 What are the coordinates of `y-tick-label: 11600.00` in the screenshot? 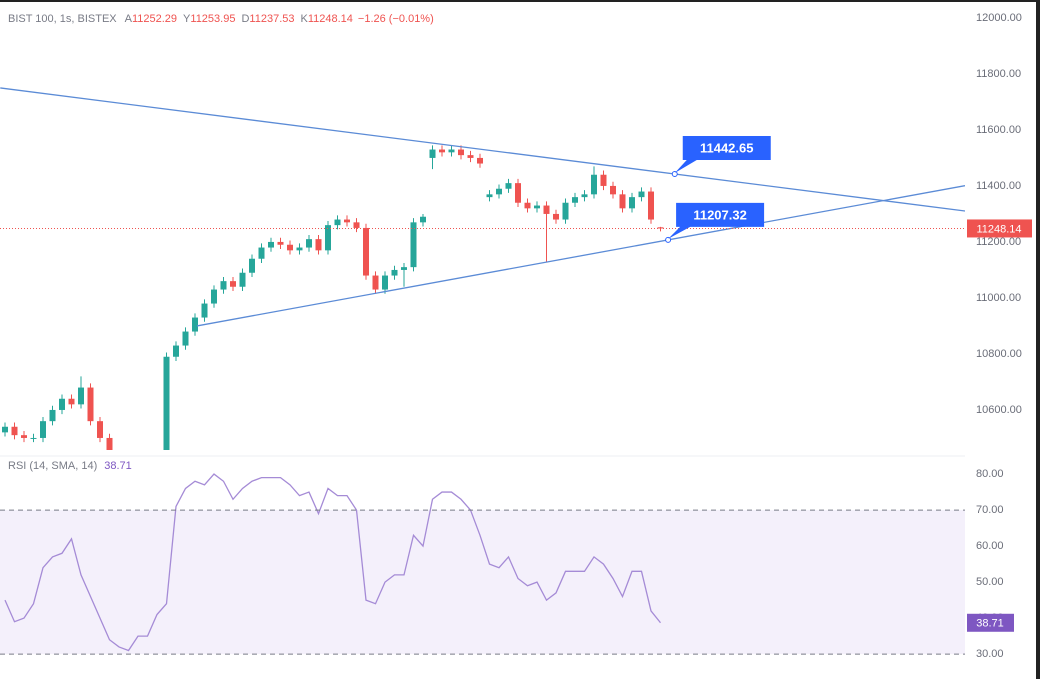 It's located at (998, 130).